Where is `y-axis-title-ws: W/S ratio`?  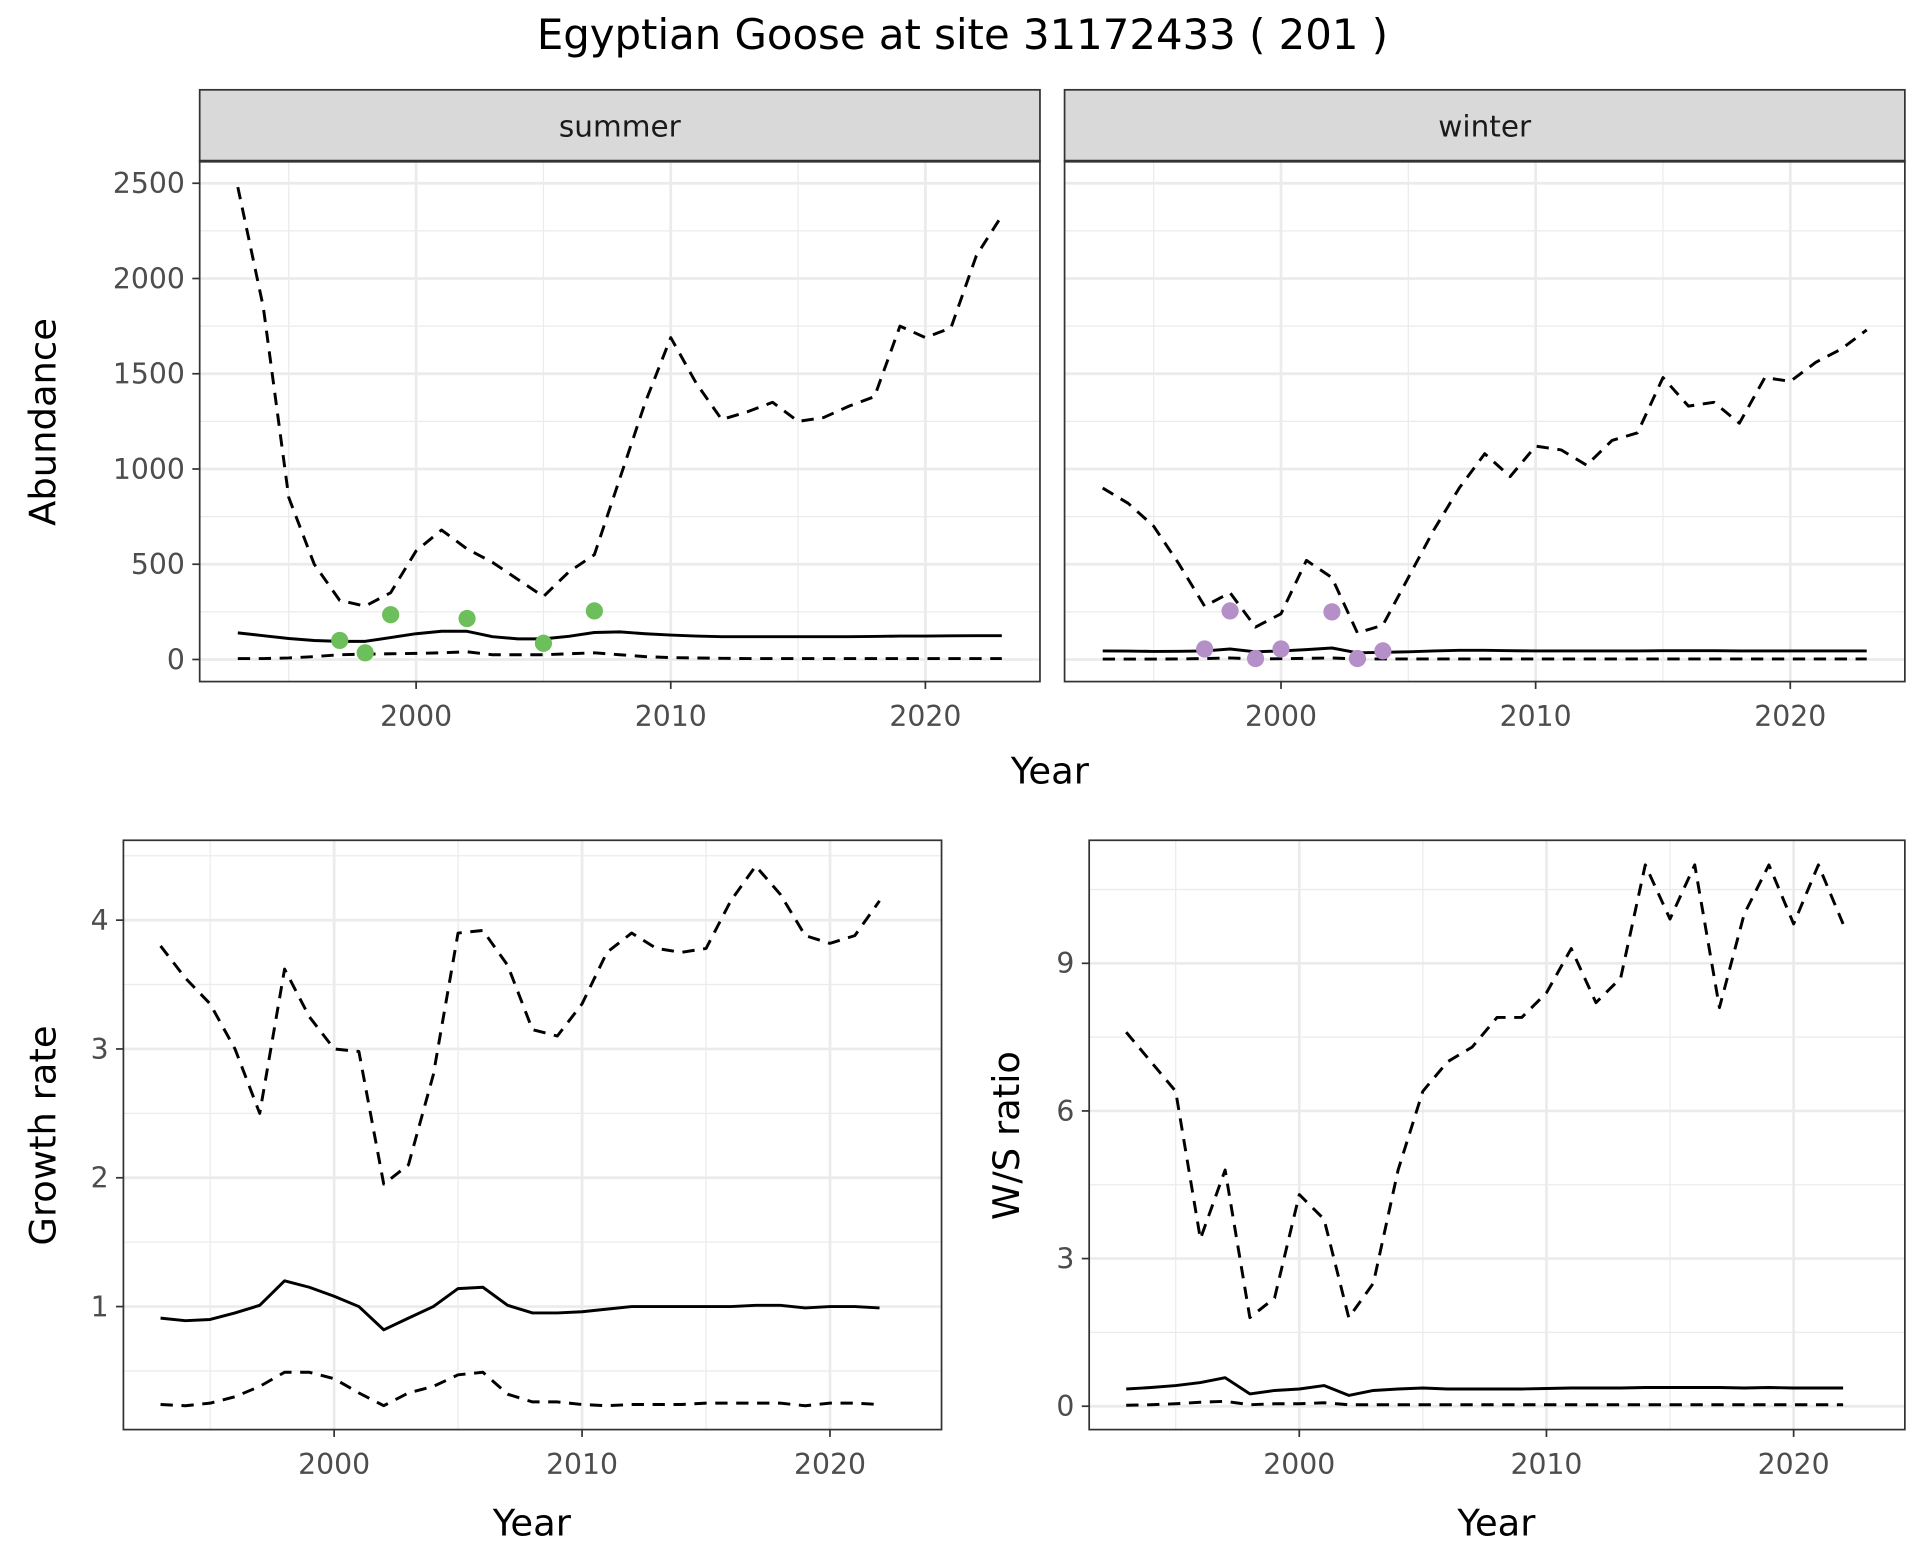
y-axis-title-ws: W/S ratio is located at coordinates (1006, 1135).